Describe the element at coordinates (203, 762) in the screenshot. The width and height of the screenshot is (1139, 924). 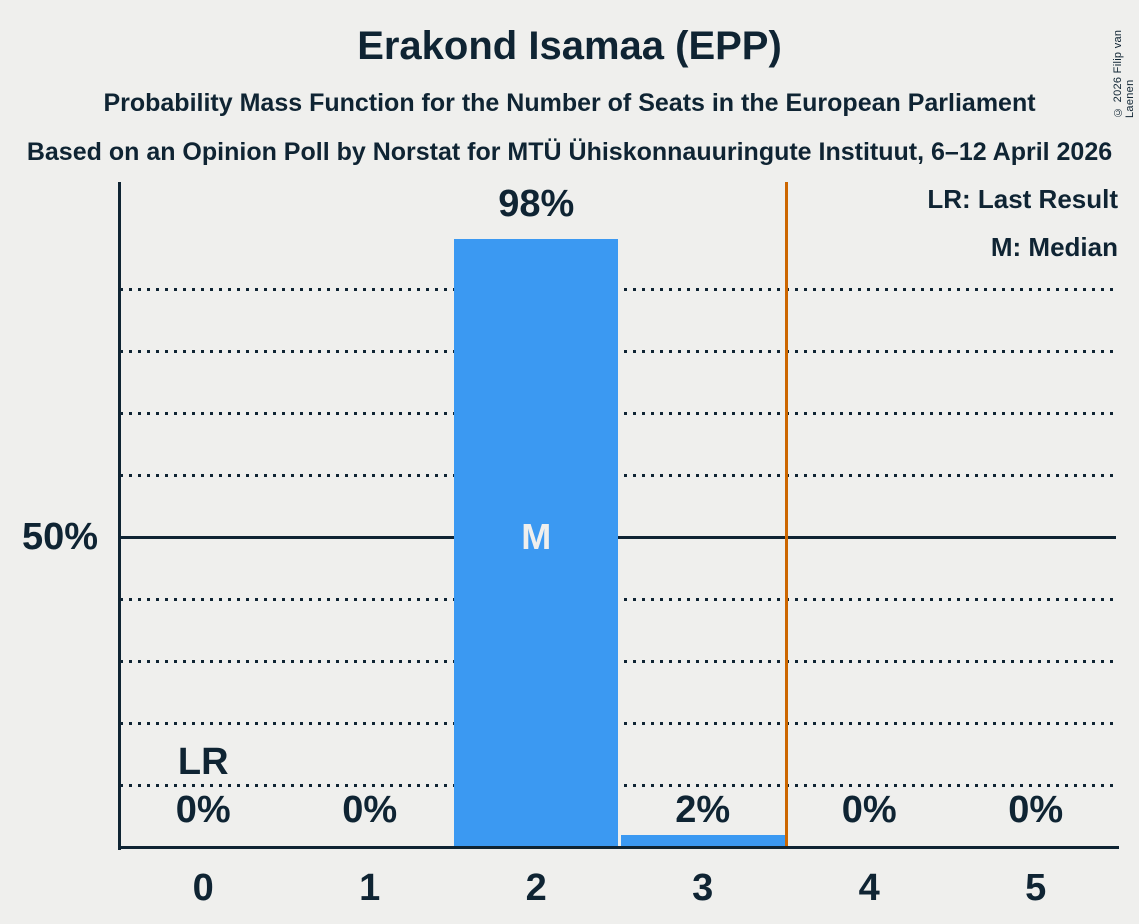
I see `last-result-marker-label: LR` at that location.